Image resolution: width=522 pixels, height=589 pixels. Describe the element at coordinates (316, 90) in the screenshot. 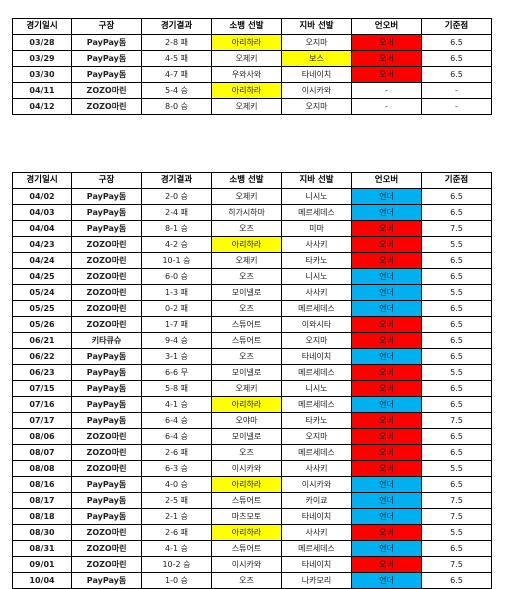

I see `lotte-starter-cell: 이시카와` at that location.